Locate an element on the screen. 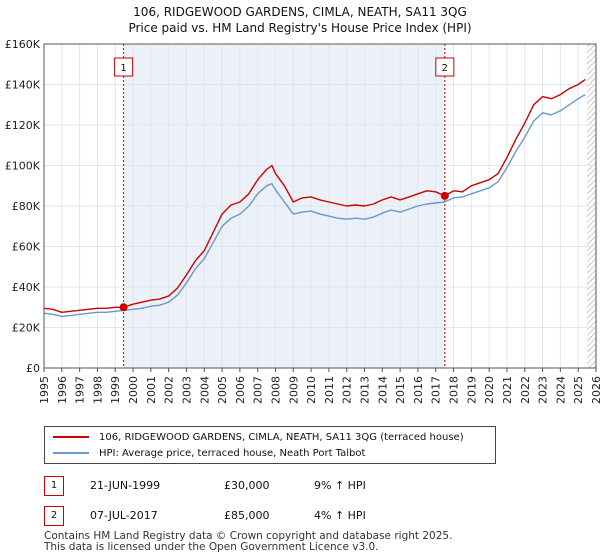 This screenshot has width=600, height=560. transaction-marker: 2 is located at coordinates (54, 516).